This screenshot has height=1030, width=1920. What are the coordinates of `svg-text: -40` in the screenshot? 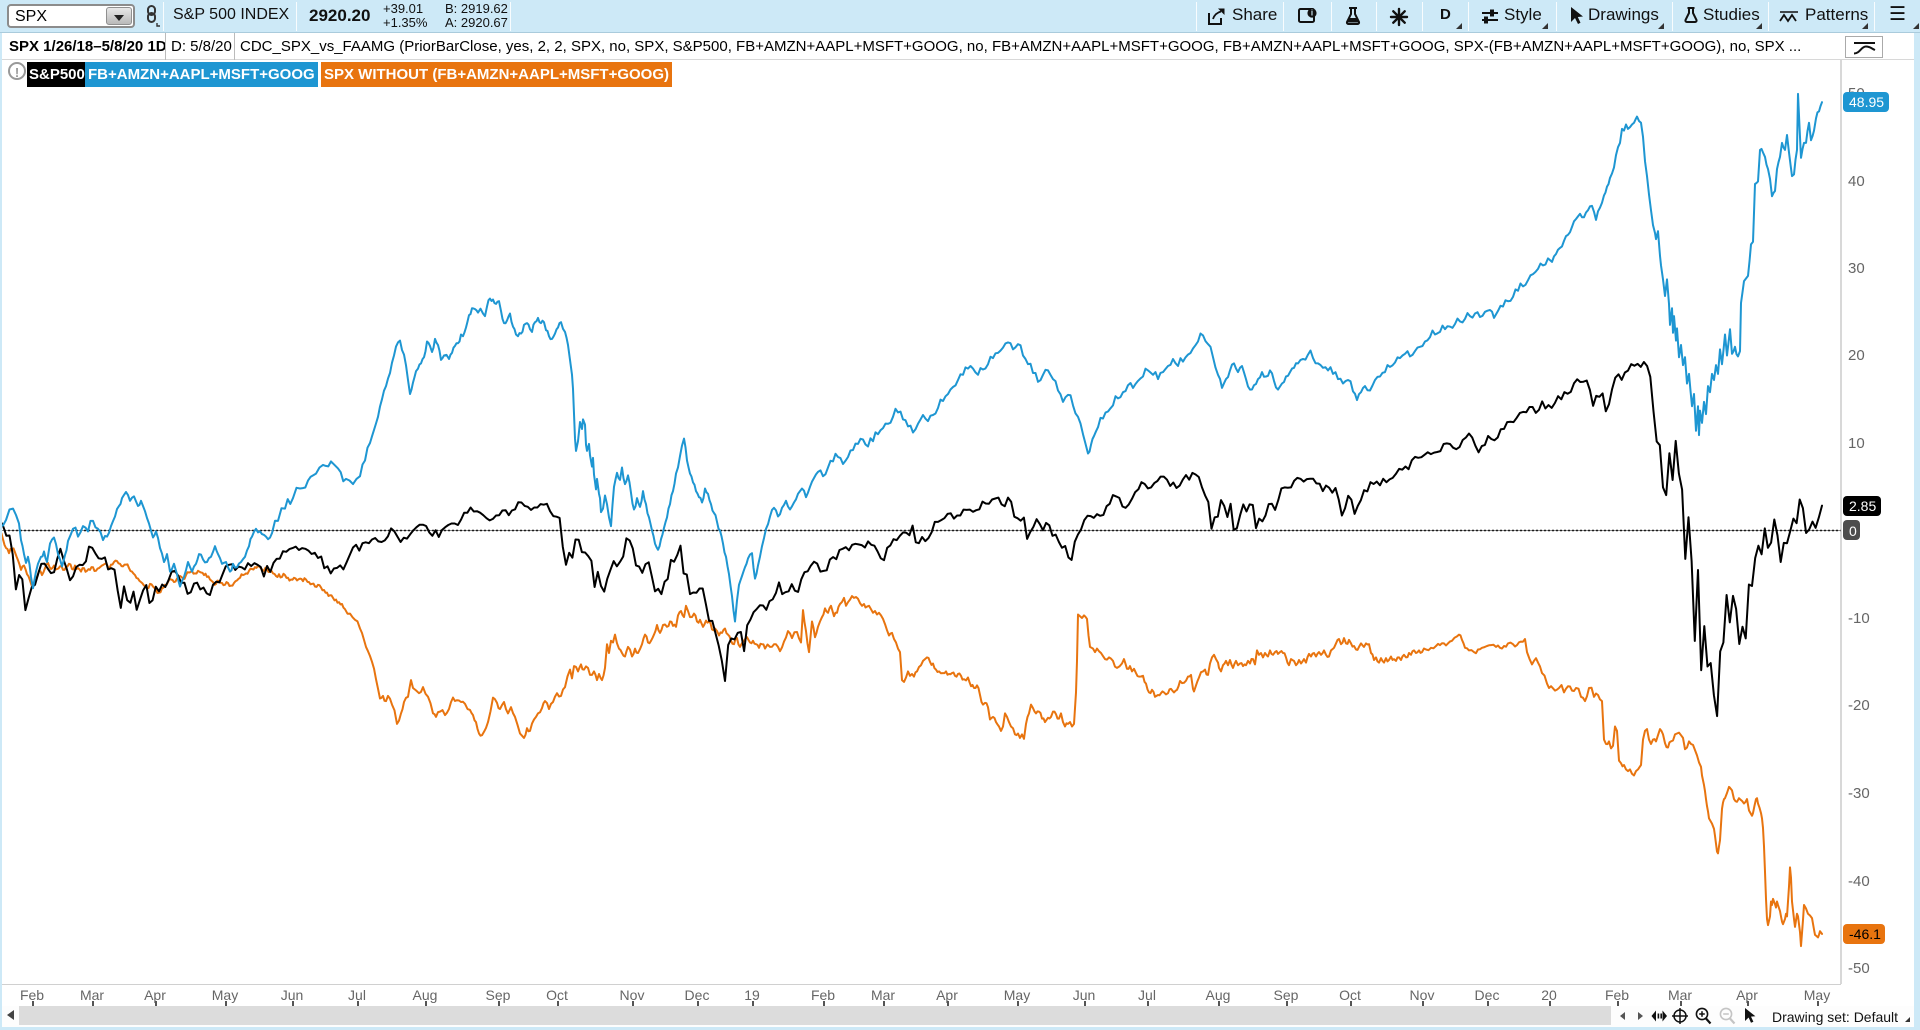 It's located at (1859, 881).